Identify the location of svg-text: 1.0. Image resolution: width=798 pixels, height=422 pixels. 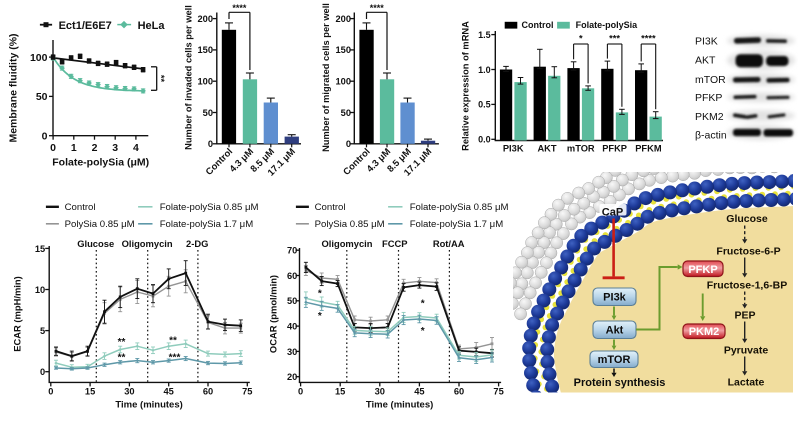
(484, 70).